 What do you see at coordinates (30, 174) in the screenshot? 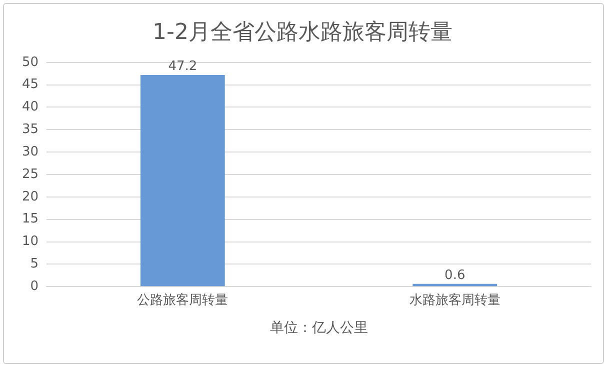
I see `y-tick-label: 25` at bounding box center [30, 174].